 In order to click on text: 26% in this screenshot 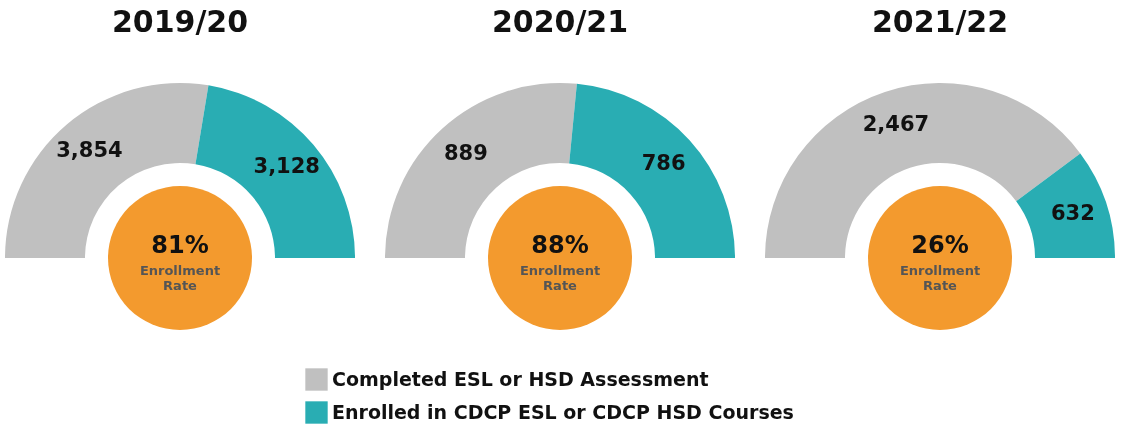, I will do `click(940, 245)`.